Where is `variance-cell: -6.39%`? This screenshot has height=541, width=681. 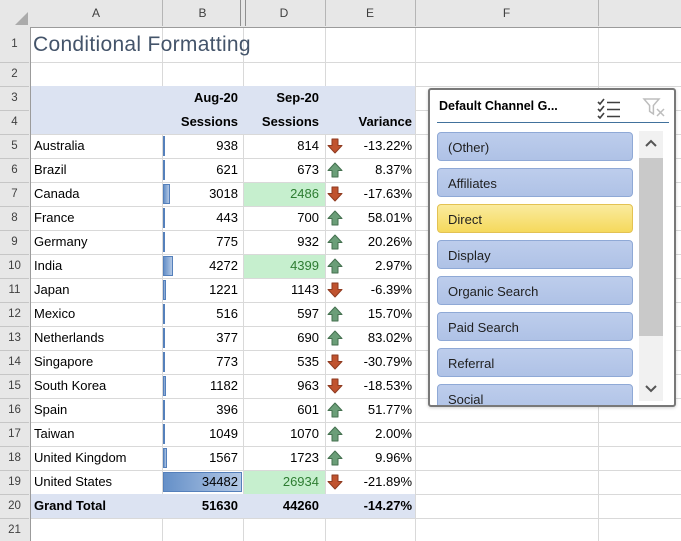
variance-cell: -6.39% is located at coordinates (391, 289).